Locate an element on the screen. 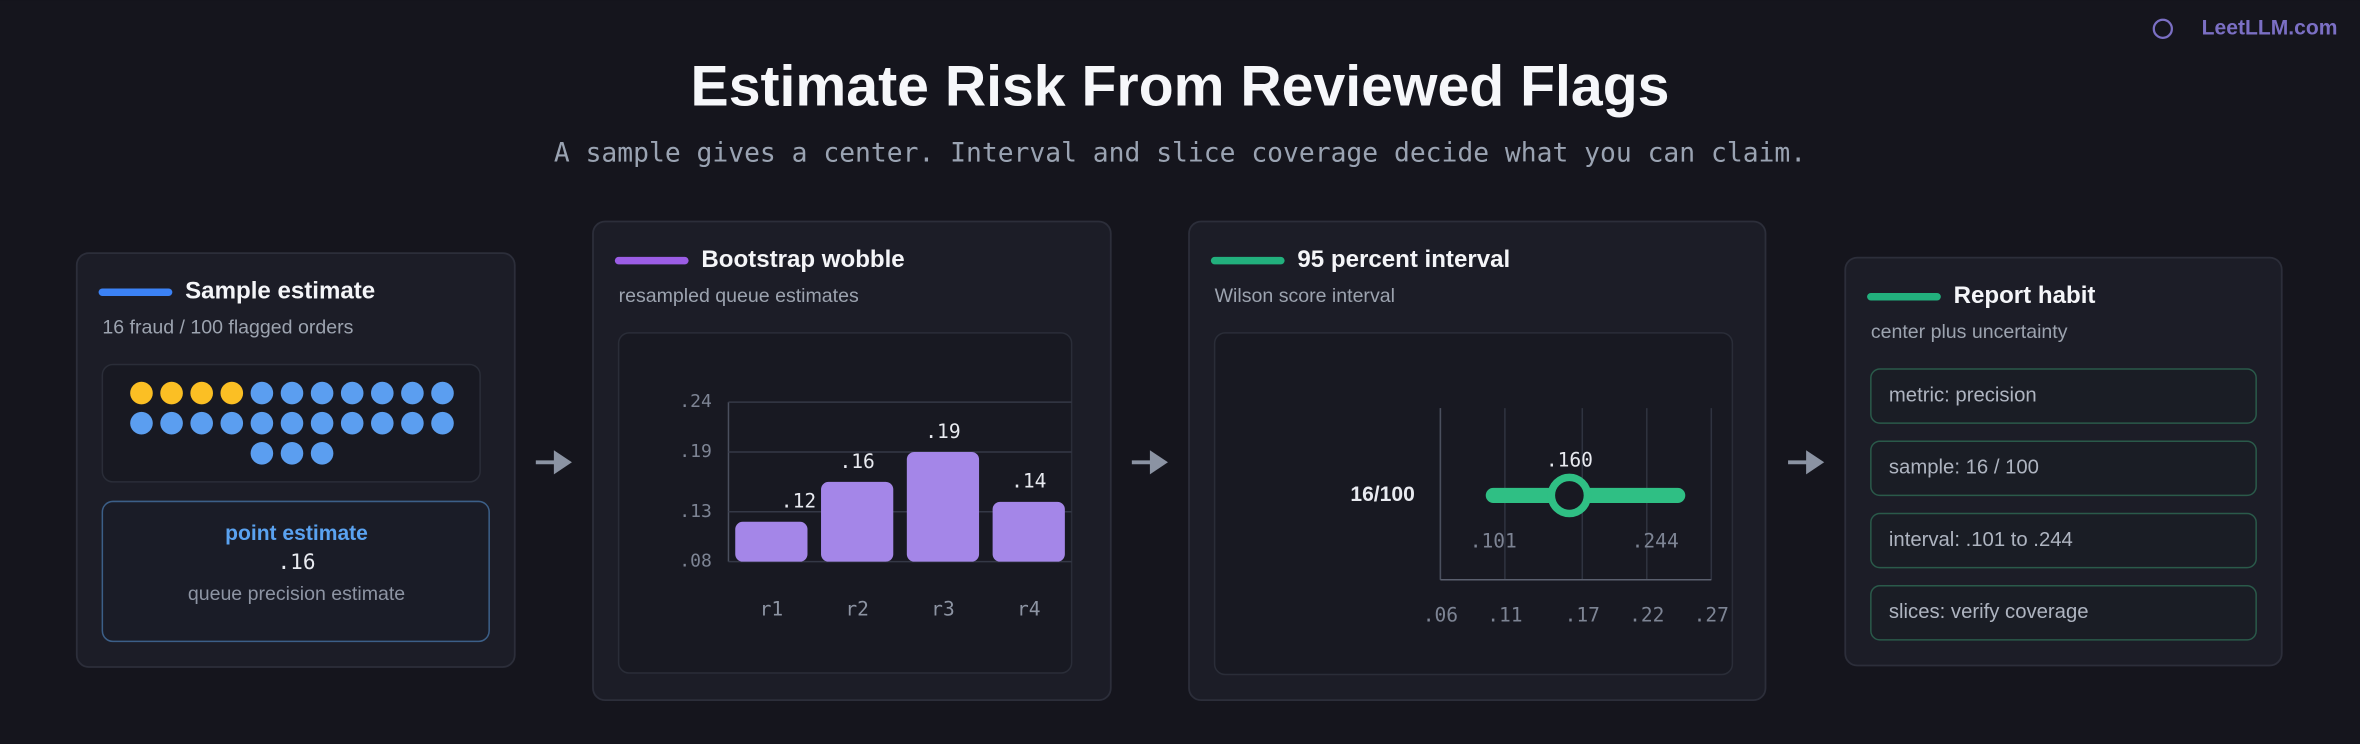 This screenshot has height=744, width=2360. estimate-box is located at coordinates (295, 571).